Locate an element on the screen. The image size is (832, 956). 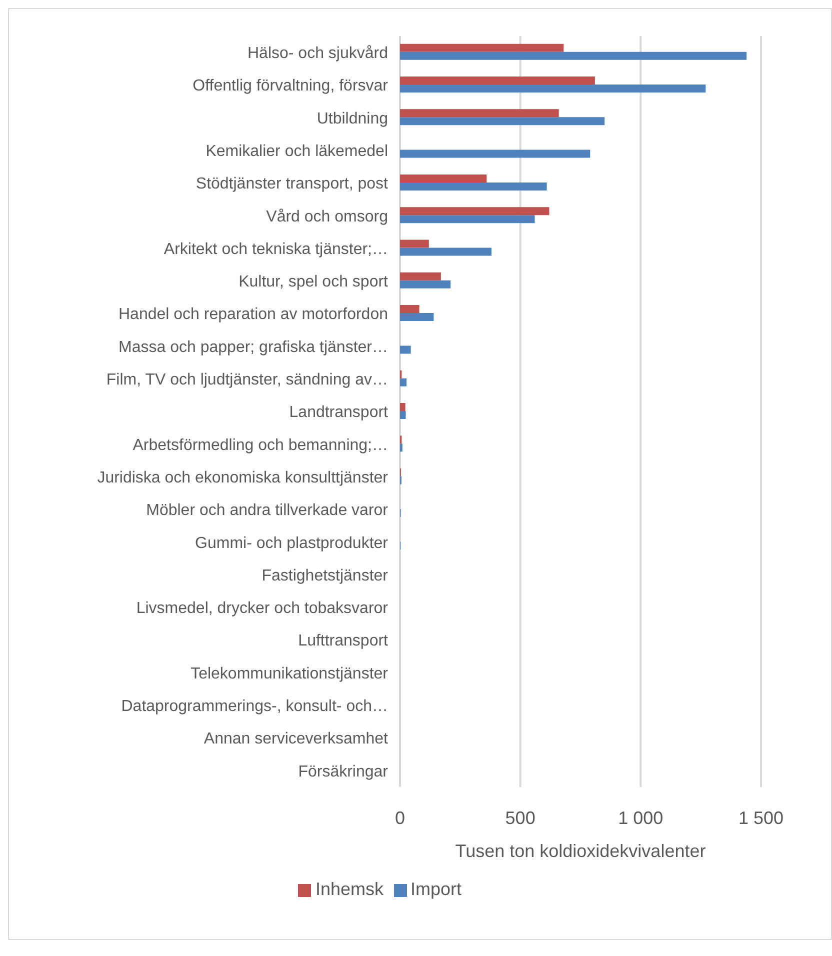
x-tick-label: 1 500 is located at coordinates (761, 818).